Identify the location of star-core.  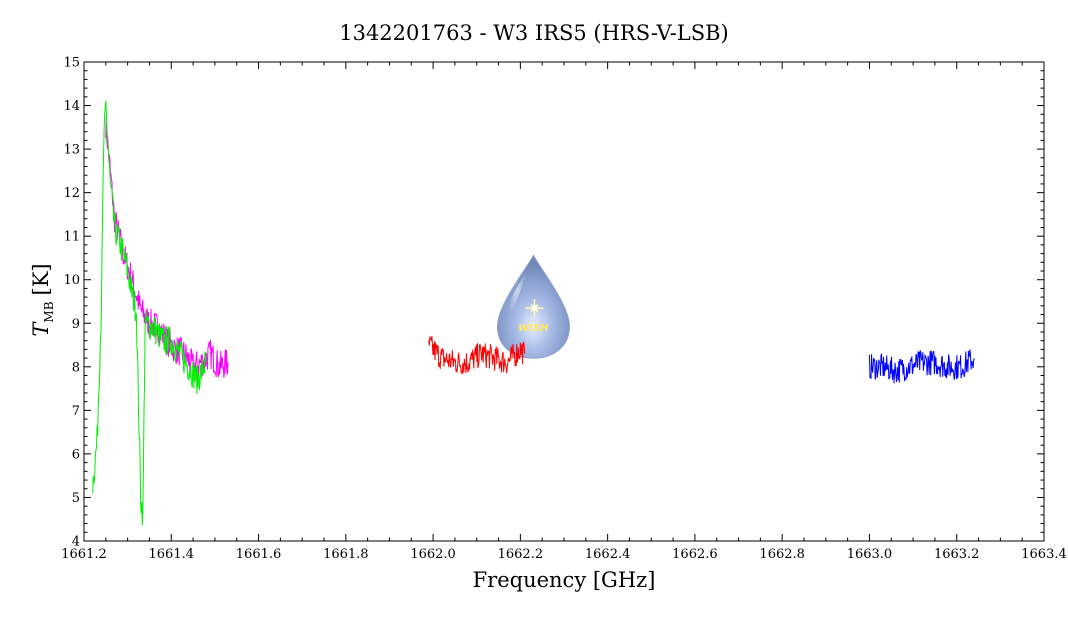
(534, 308).